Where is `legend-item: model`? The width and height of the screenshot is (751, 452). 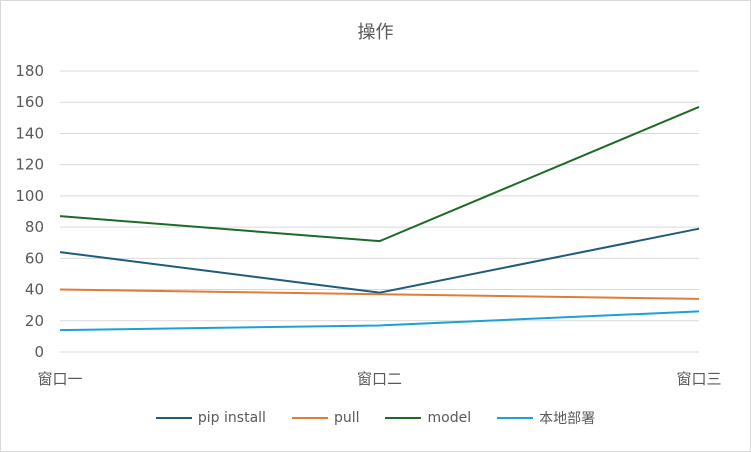
legend-item: model is located at coordinates (428, 418).